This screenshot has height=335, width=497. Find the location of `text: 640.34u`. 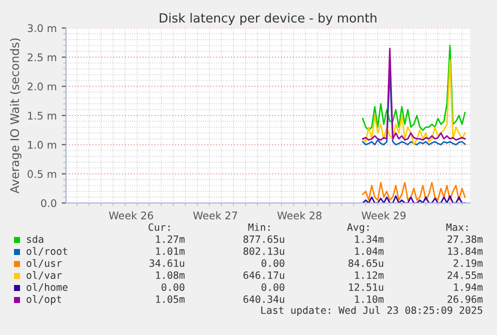

text: 640.34u is located at coordinates (264, 299).